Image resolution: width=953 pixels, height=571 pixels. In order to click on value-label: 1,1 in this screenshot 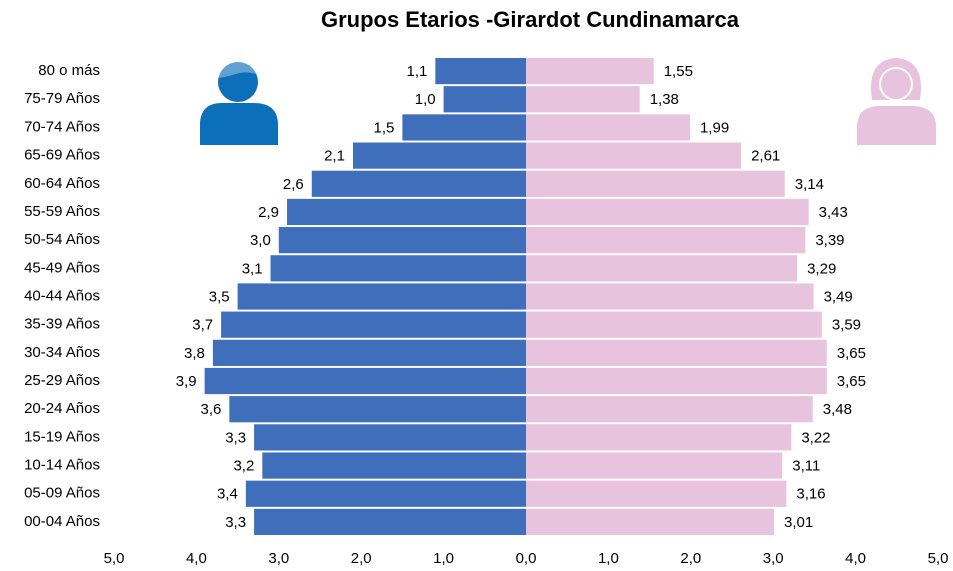, I will do `click(417, 71)`.